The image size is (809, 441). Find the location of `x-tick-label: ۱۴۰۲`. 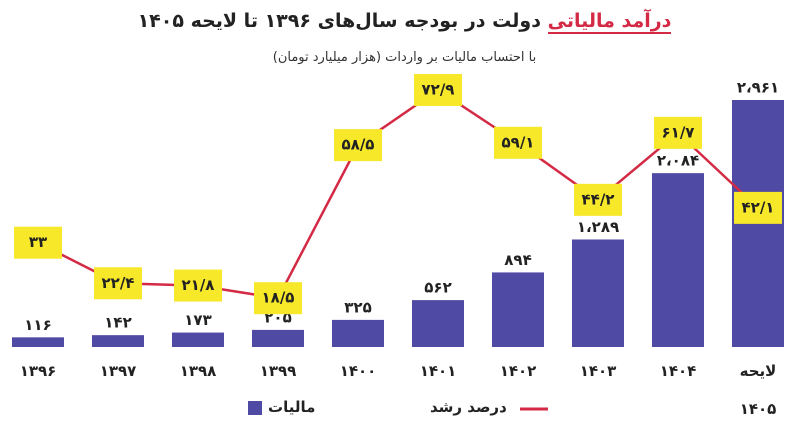

x-tick-label: ۱۴۰۲ is located at coordinates (518, 371).